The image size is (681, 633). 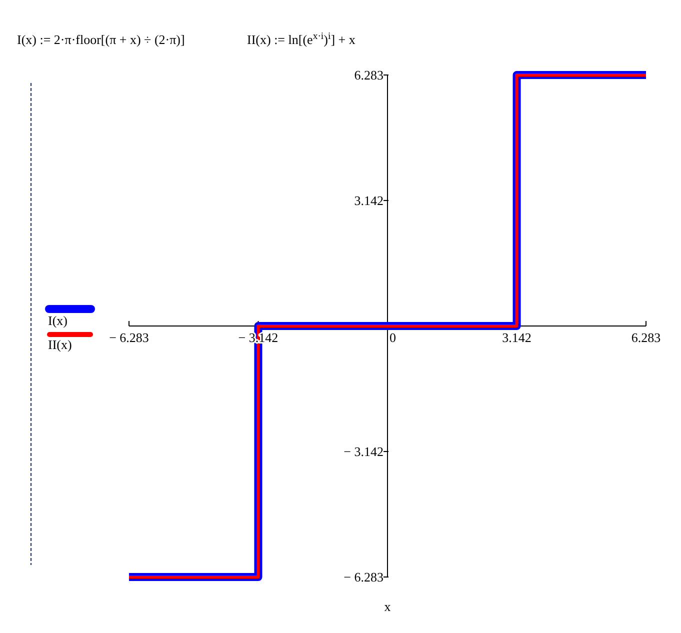 What do you see at coordinates (364, 577) in the screenshot?
I see `y-tick-label: − 6.283` at bounding box center [364, 577].